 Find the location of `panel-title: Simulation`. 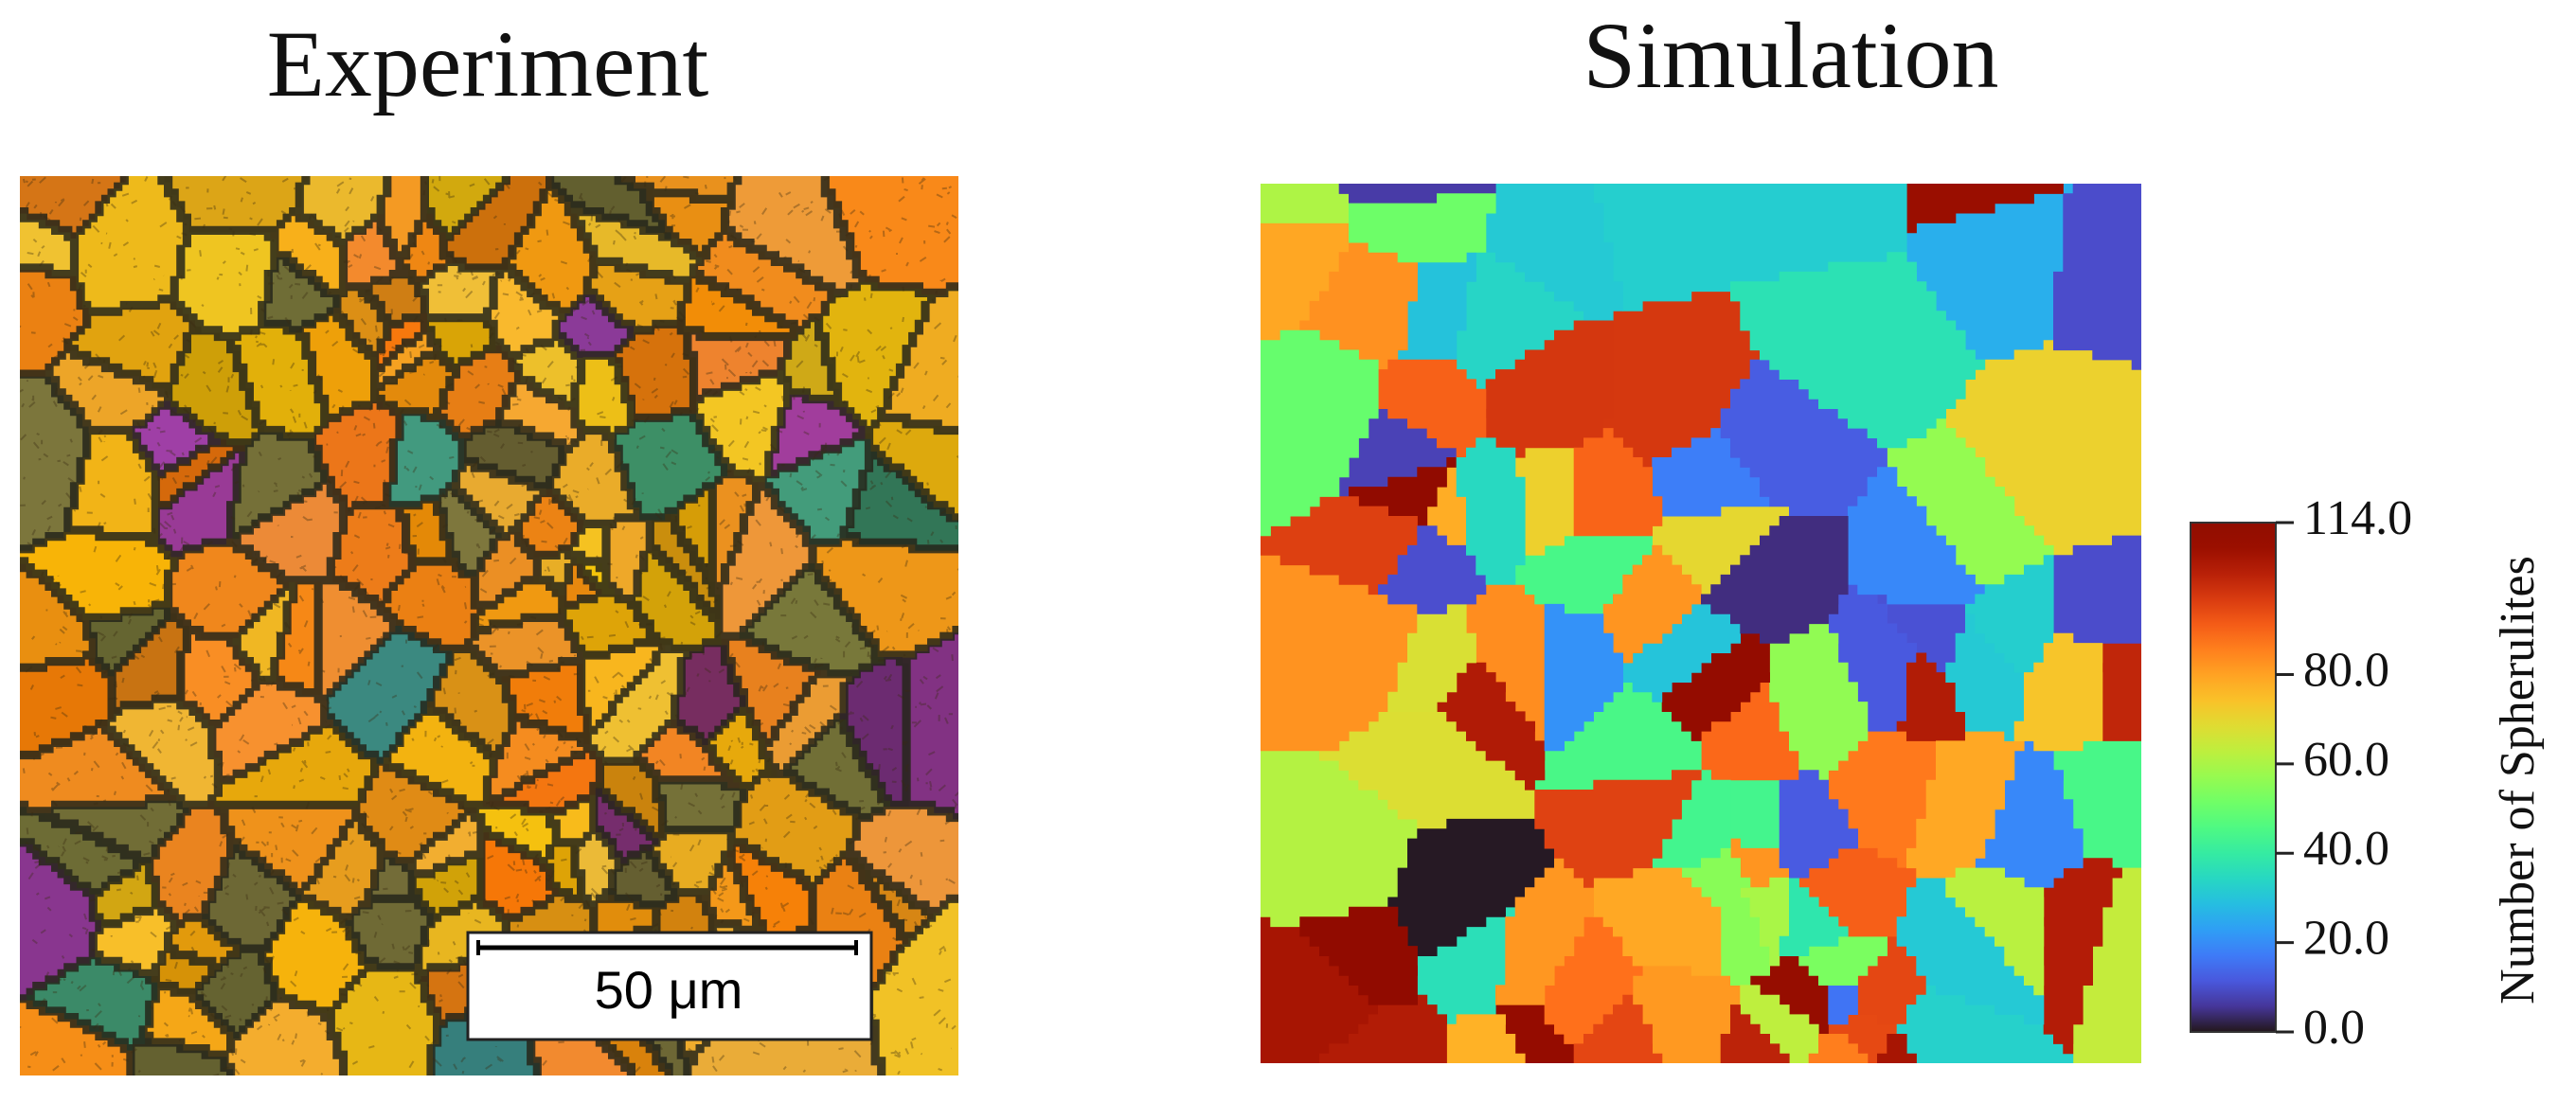

panel-title: Simulation is located at coordinates (1791, 55).